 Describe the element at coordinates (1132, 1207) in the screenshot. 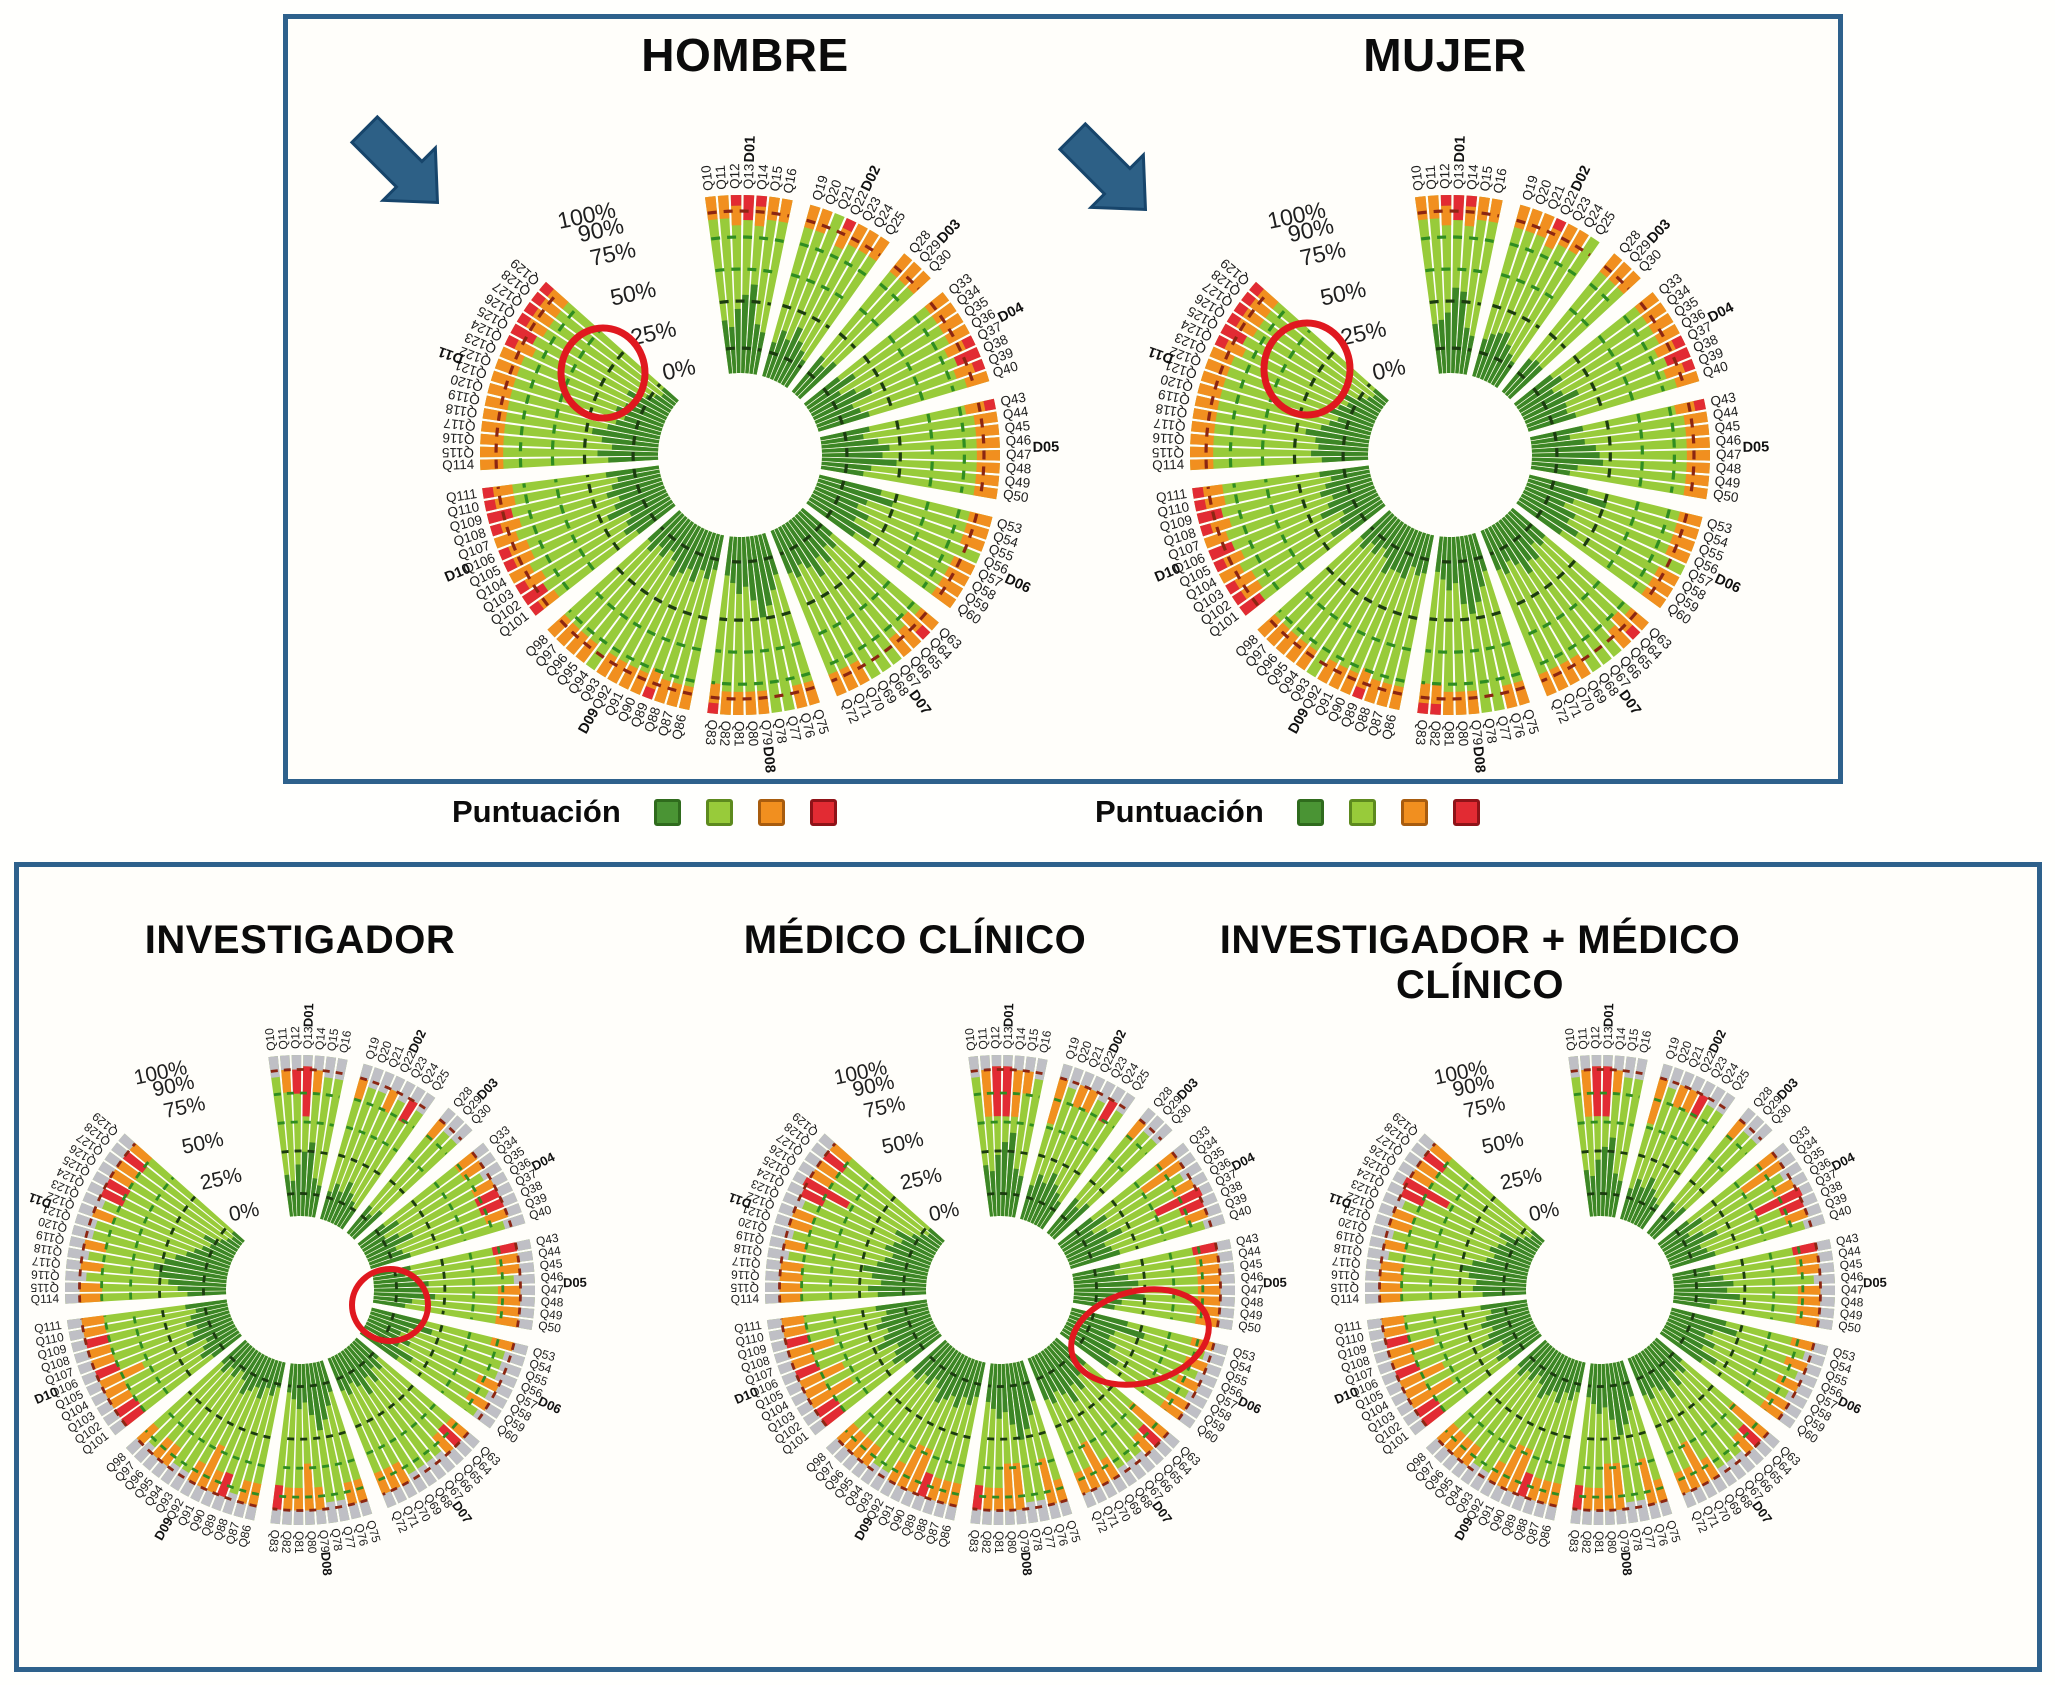

I see `bar-bg-Q35` at that location.